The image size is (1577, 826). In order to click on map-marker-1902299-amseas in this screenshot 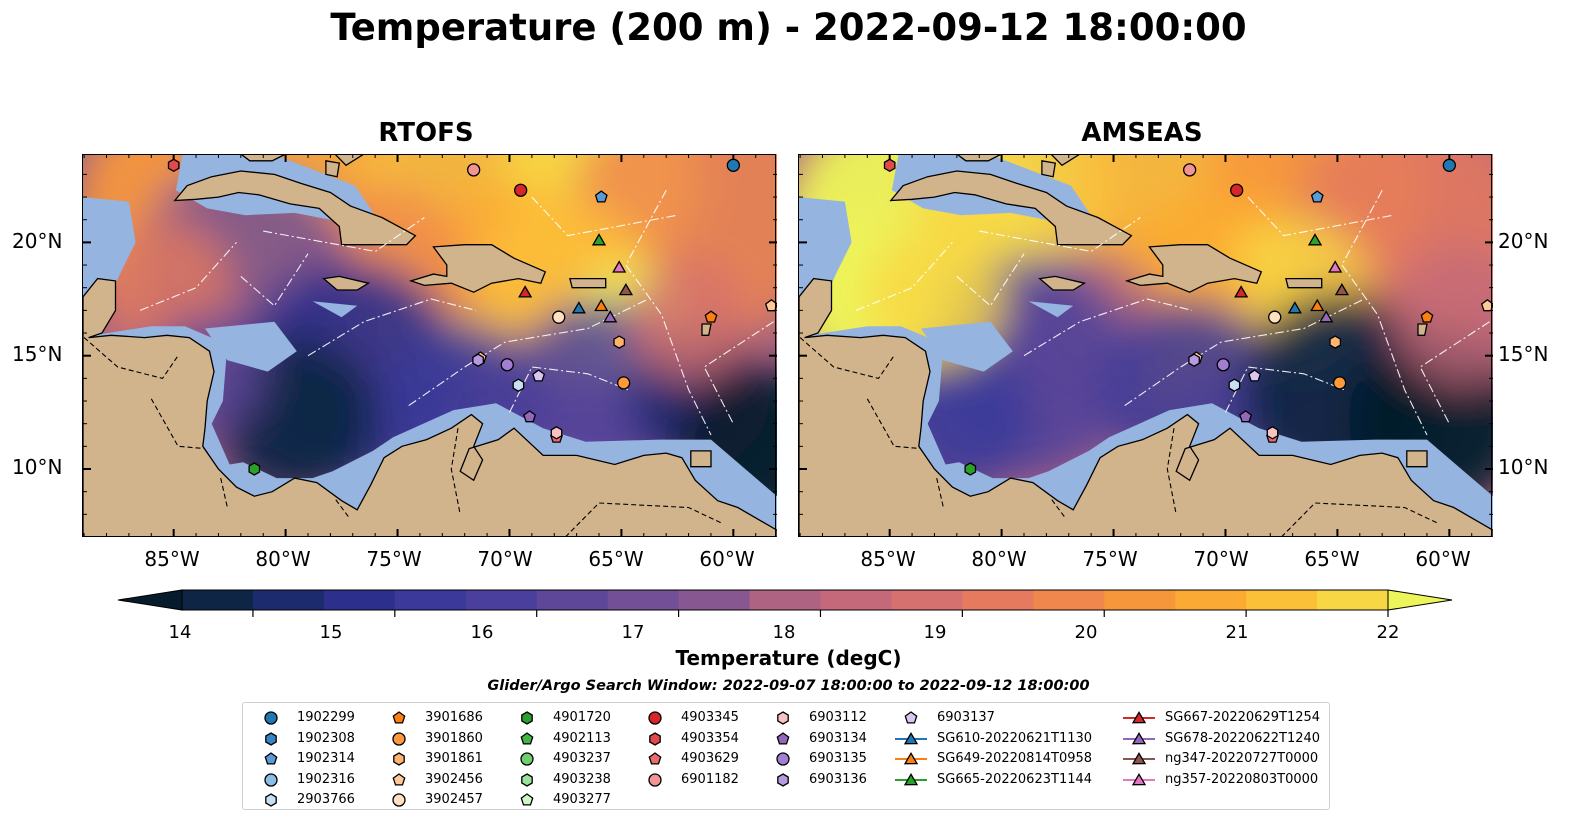, I will do `click(1449, 165)`.